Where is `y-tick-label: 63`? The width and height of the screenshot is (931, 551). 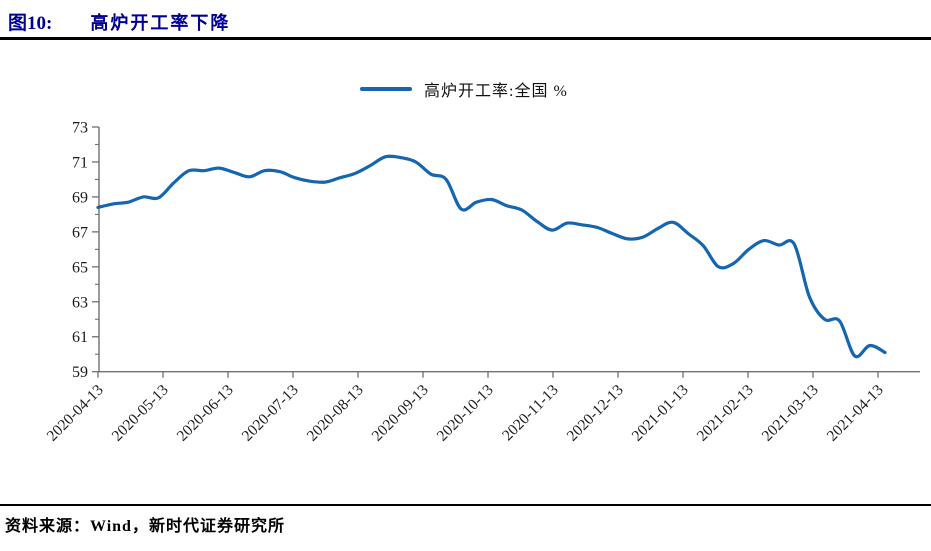 y-tick-label: 63 is located at coordinates (80, 302).